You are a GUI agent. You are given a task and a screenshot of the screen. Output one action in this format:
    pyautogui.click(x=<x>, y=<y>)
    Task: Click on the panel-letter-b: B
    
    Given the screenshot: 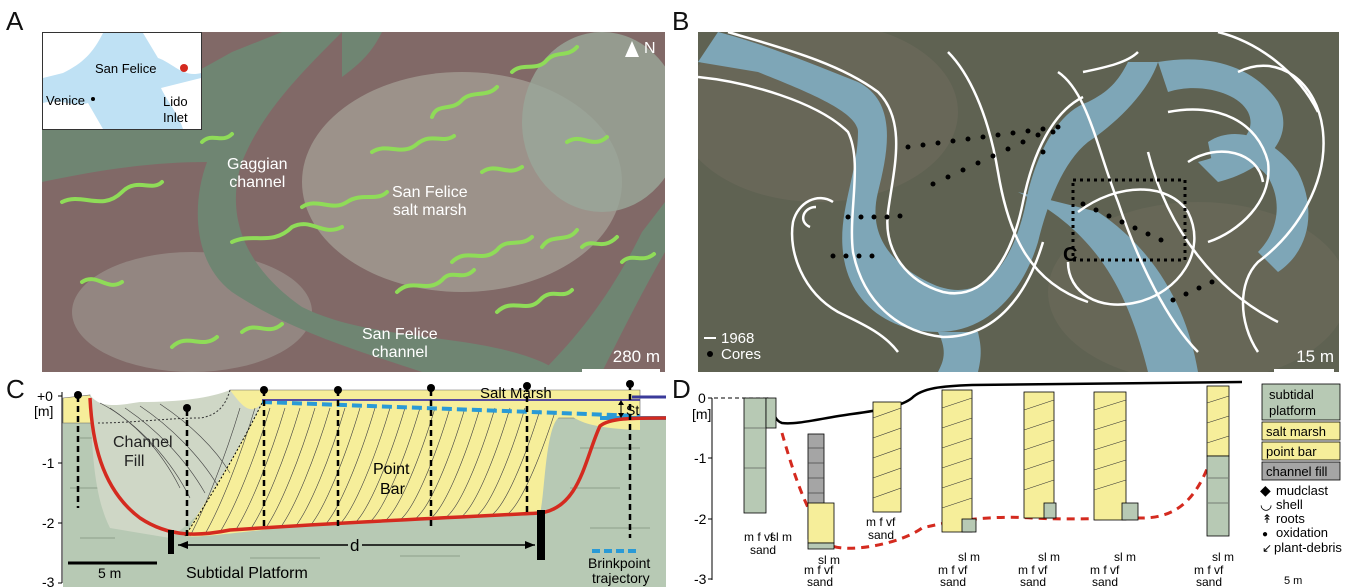 What is the action you would take?
    pyautogui.click(x=681, y=21)
    